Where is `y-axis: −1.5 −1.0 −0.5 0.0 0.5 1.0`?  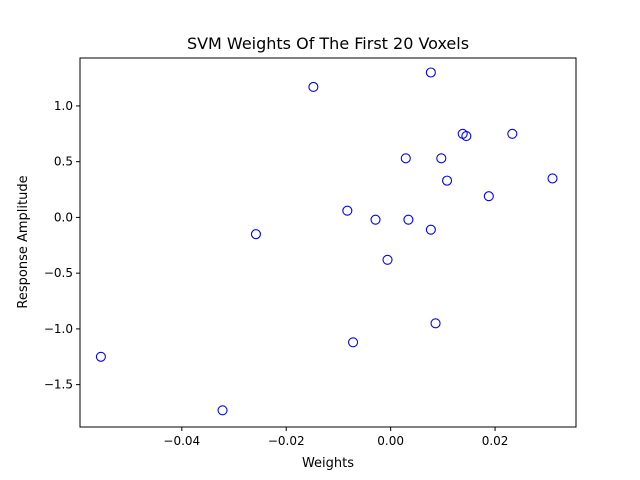
y-axis: −1.5 −1.0 −0.5 0.0 0.5 1.0 is located at coordinates (62, 245).